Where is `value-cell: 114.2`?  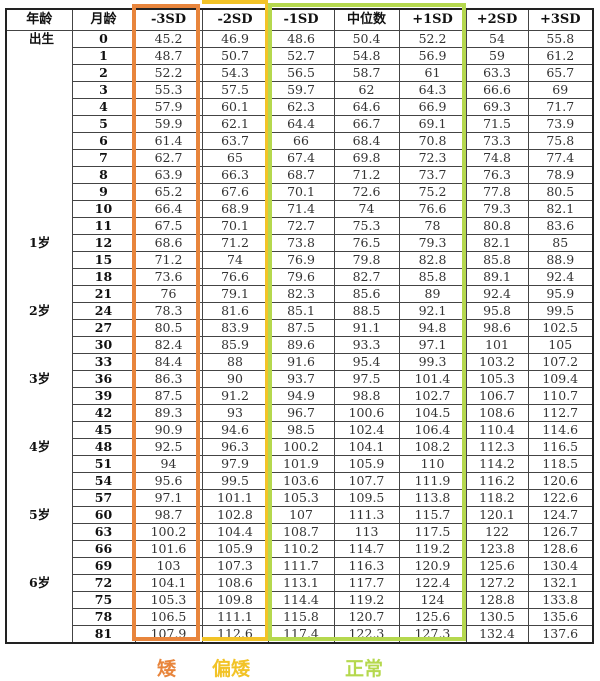
value-cell: 114.2 is located at coordinates (496, 464).